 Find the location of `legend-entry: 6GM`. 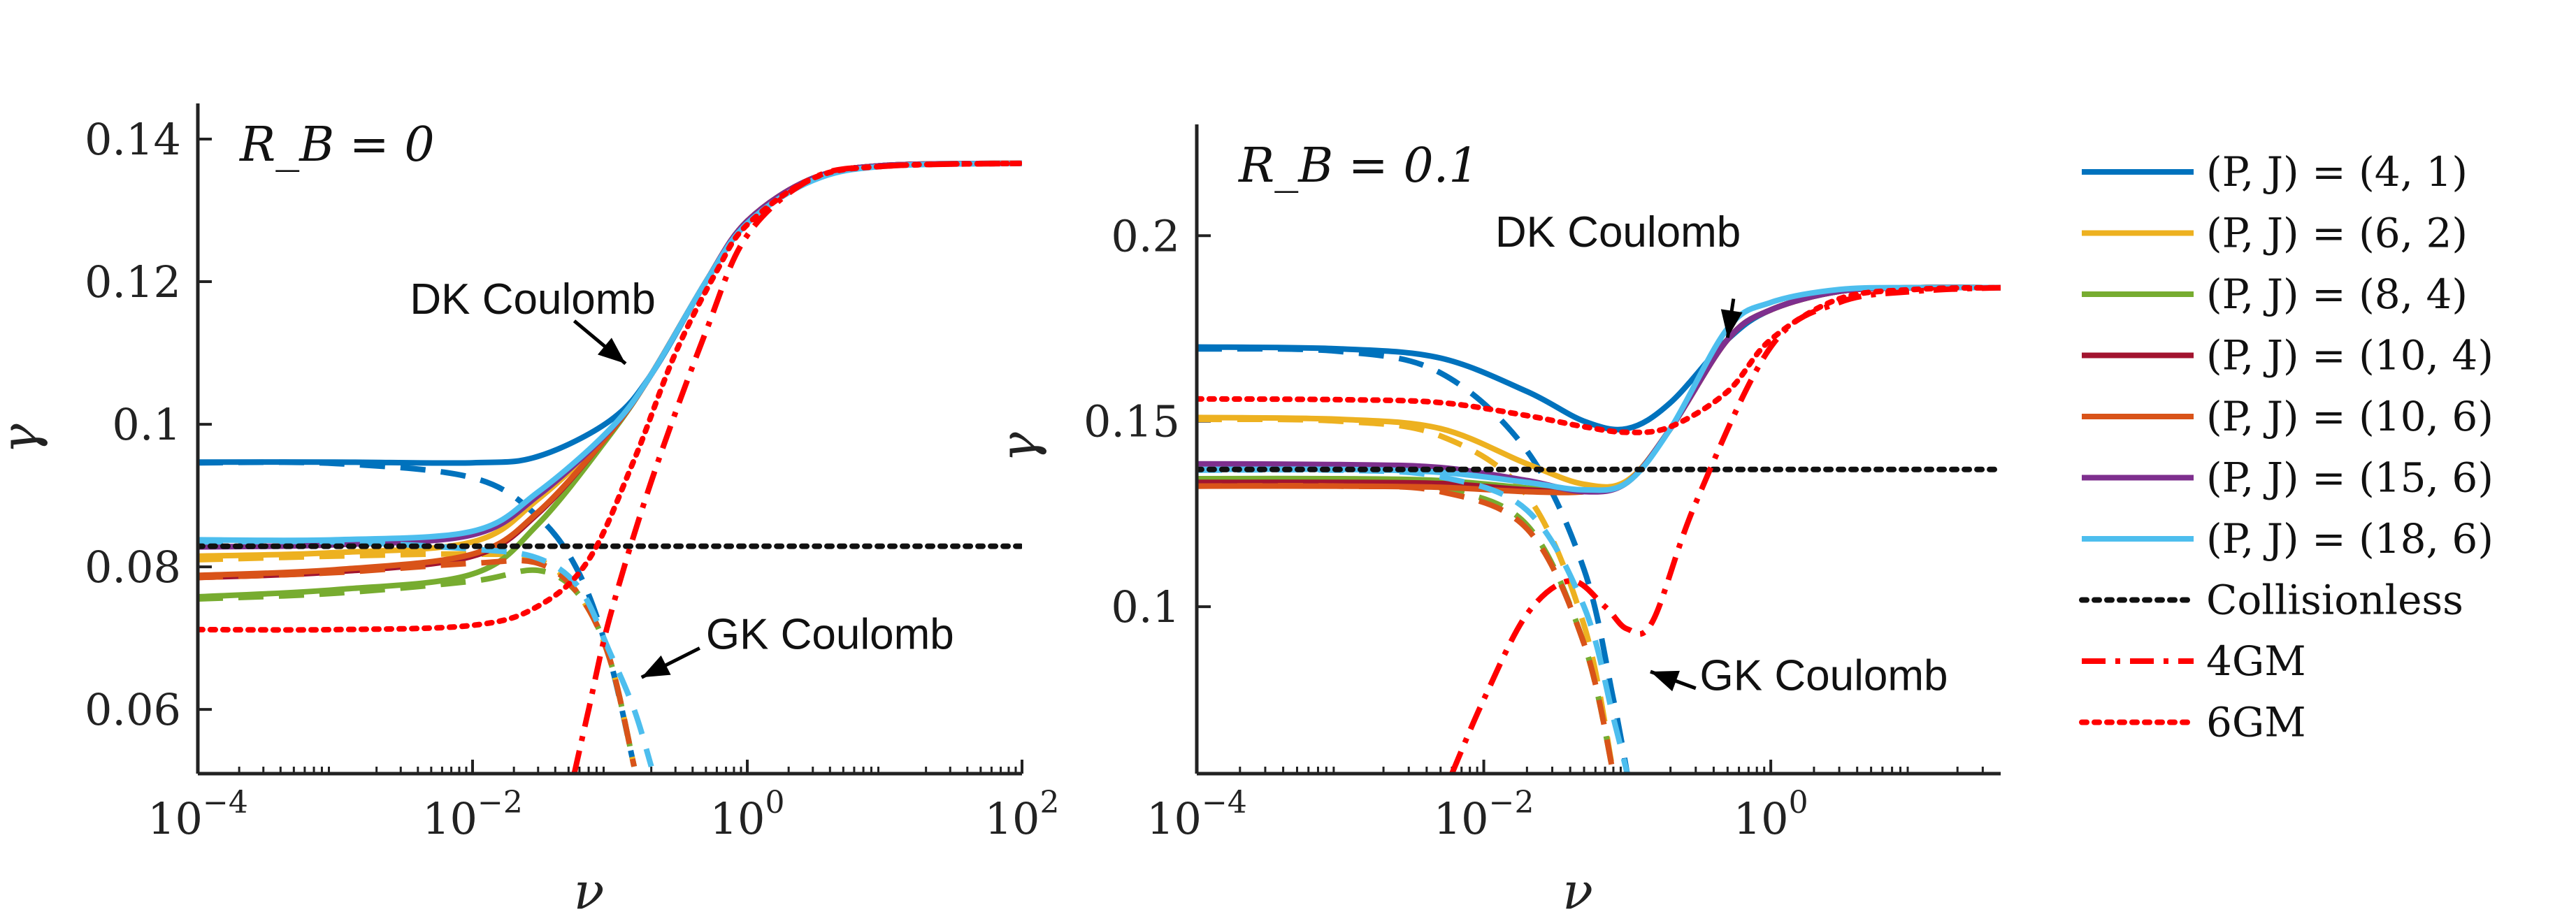

legend-entry: 6GM is located at coordinates (2192, 723).